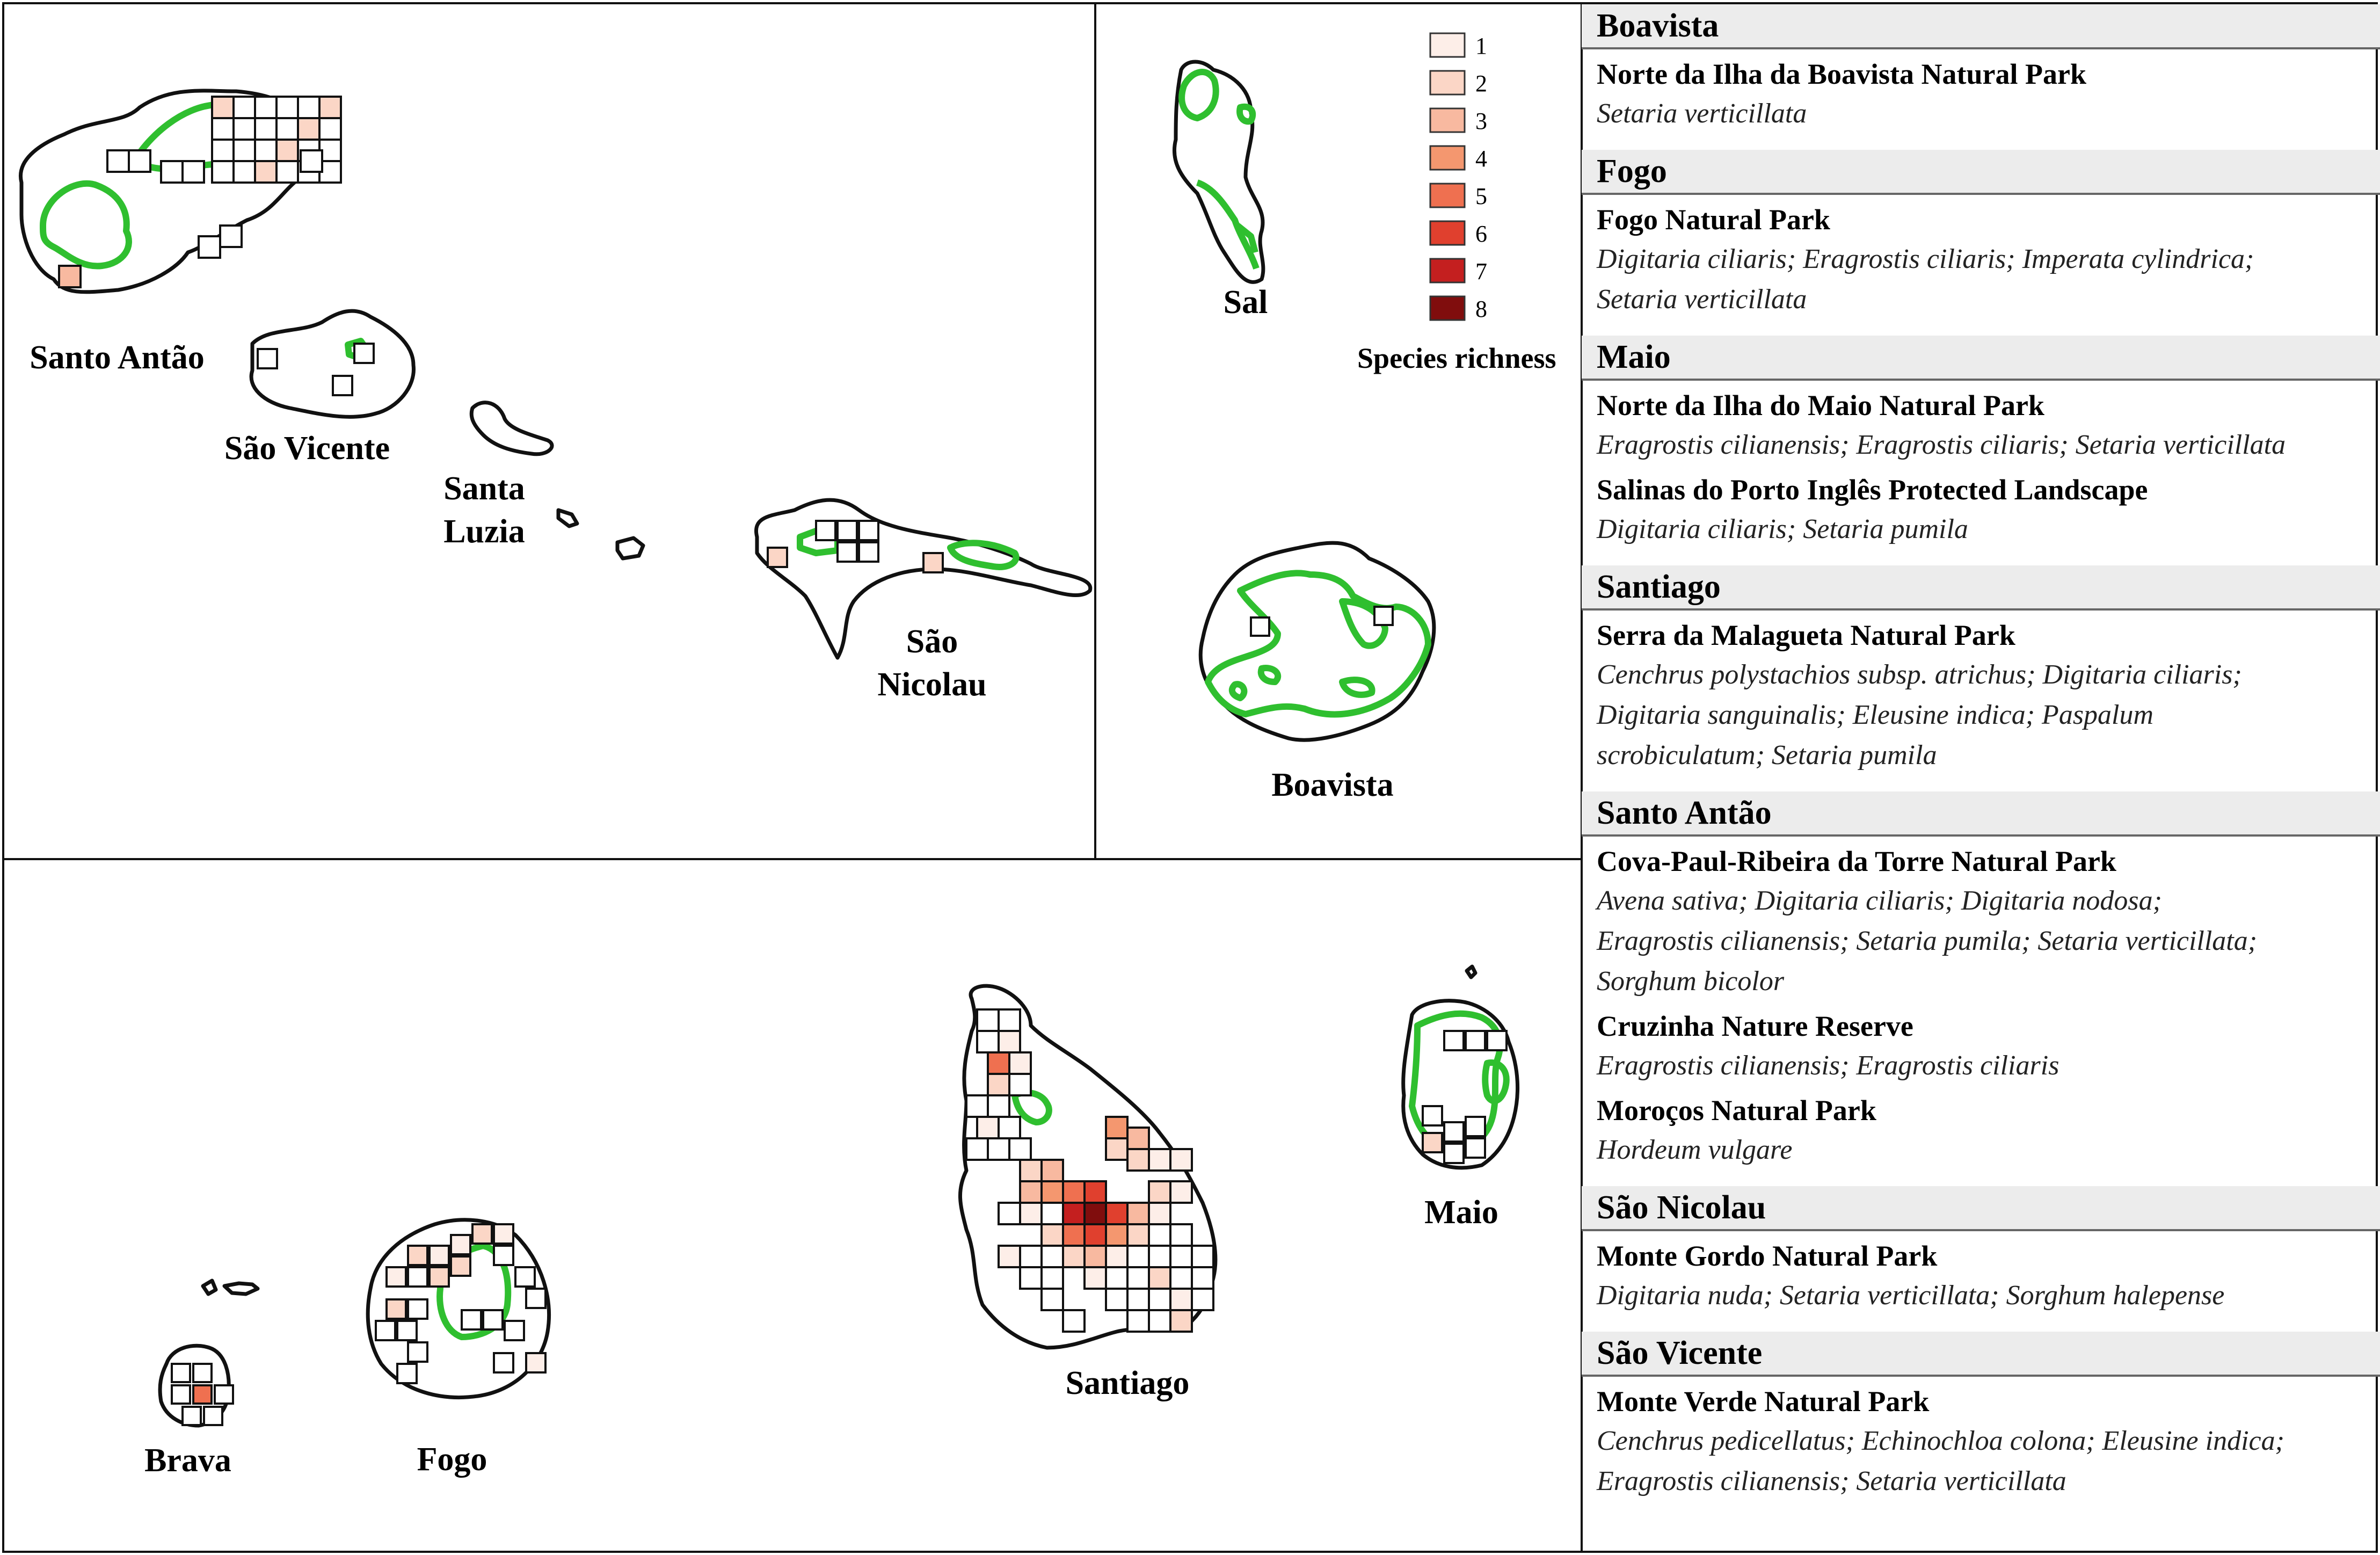 The height and width of the screenshot is (1555, 2380). I want to click on label-sal: Sal, so click(1246, 302).